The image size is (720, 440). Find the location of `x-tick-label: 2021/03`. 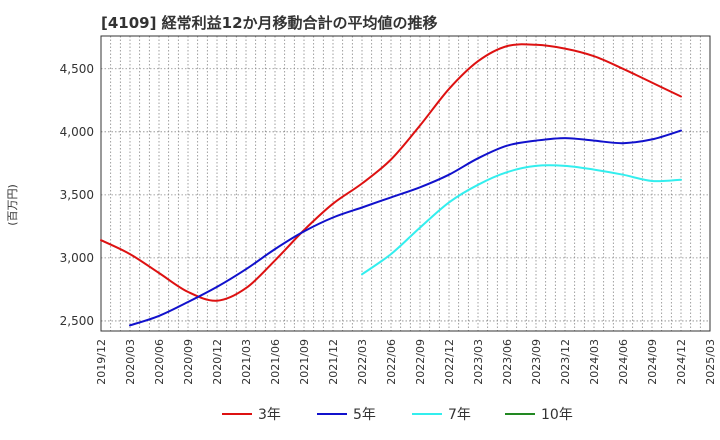

x-tick-label: 2021/03 is located at coordinates (246, 362).